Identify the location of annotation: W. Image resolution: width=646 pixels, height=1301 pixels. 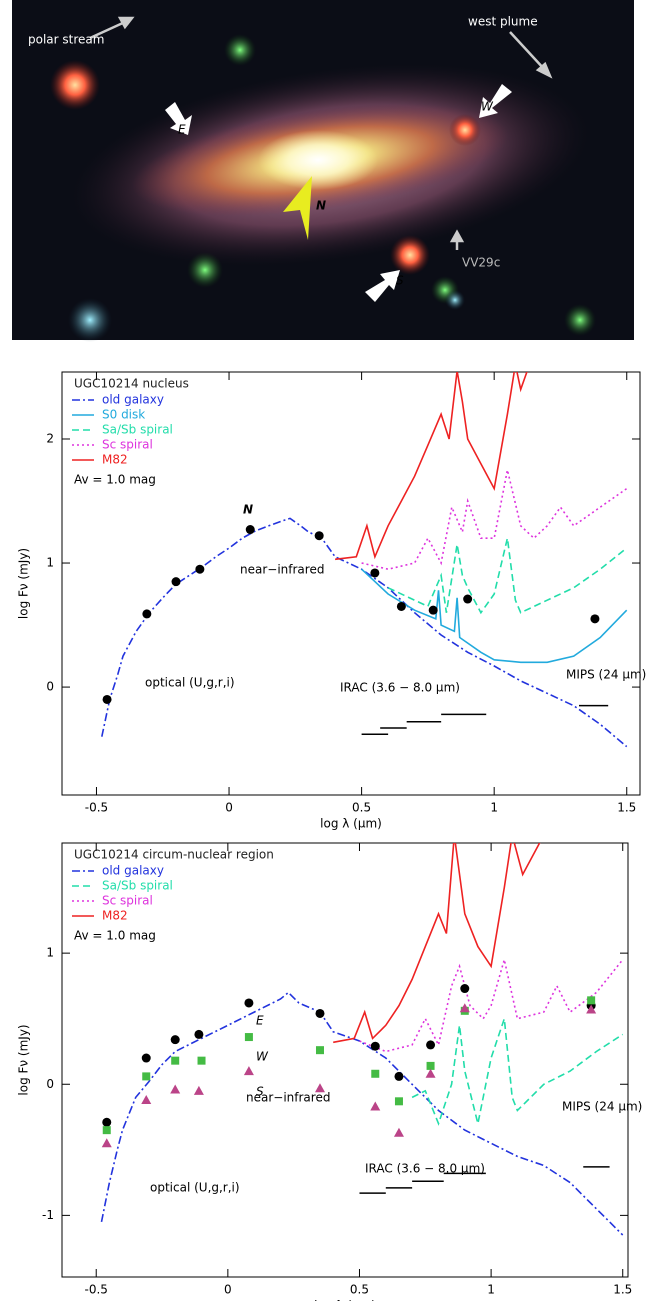
(262, 1057).